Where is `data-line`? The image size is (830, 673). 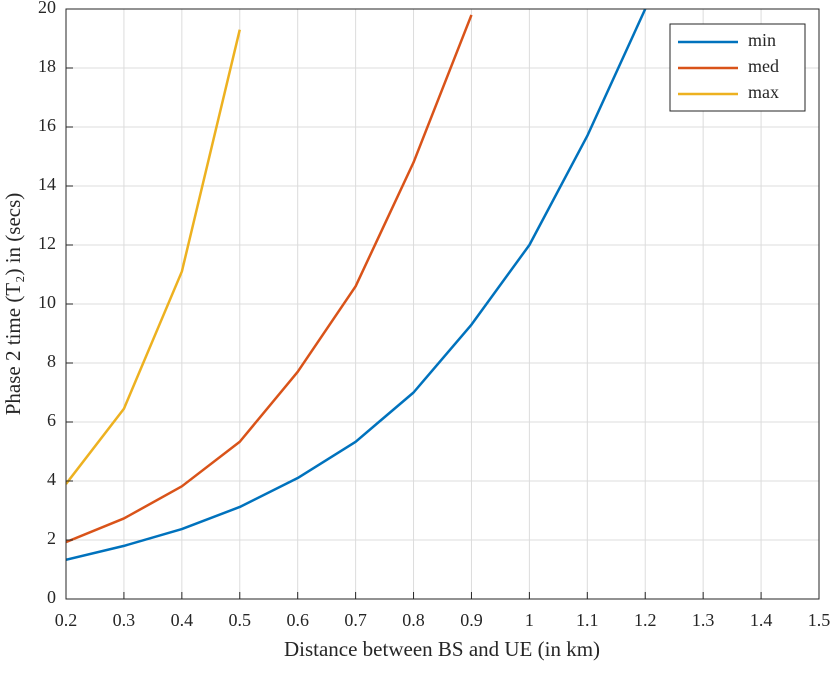
data-line is located at coordinates (153, 257).